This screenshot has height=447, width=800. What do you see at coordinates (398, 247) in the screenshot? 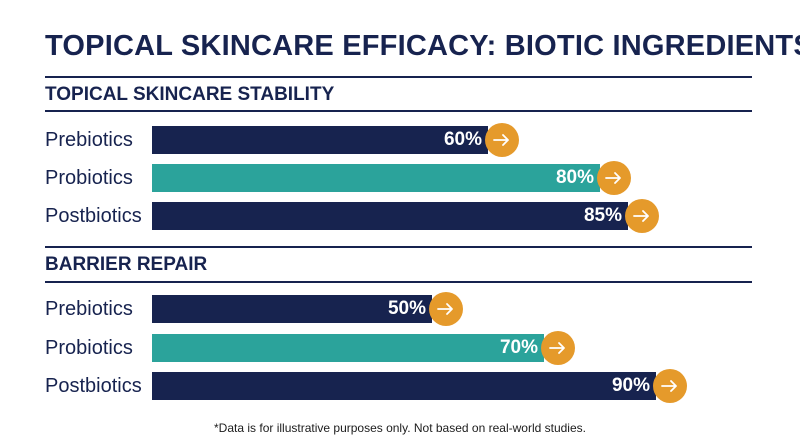
I see `section-separator` at bounding box center [398, 247].